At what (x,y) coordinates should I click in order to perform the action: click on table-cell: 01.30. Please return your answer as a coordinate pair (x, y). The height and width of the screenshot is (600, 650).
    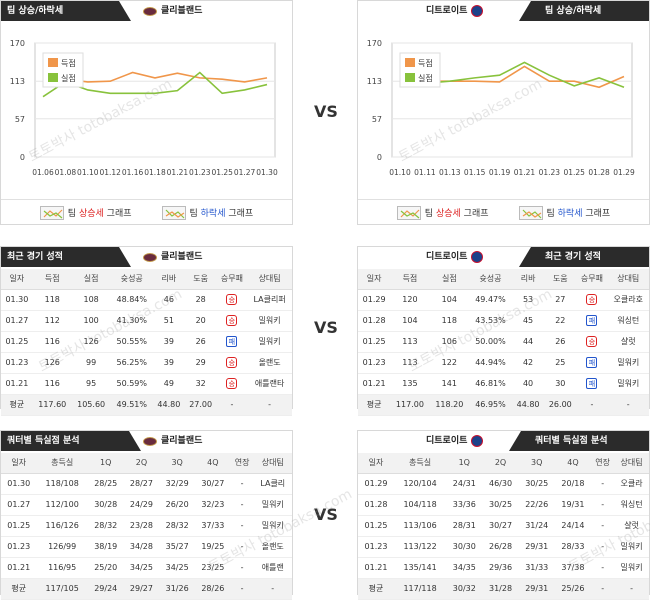
    Looking at the image, I should click on (17, 300).